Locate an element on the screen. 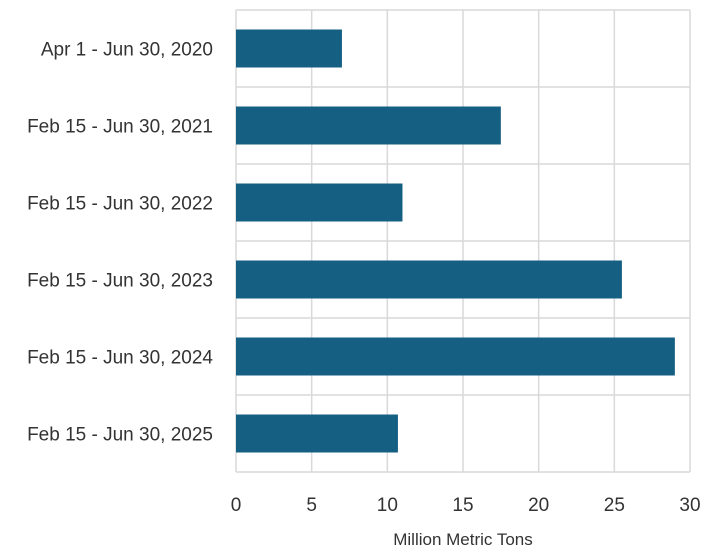  category-label: Feb 15 - Jun 30, 2025 is located at coordinates (120, 435).